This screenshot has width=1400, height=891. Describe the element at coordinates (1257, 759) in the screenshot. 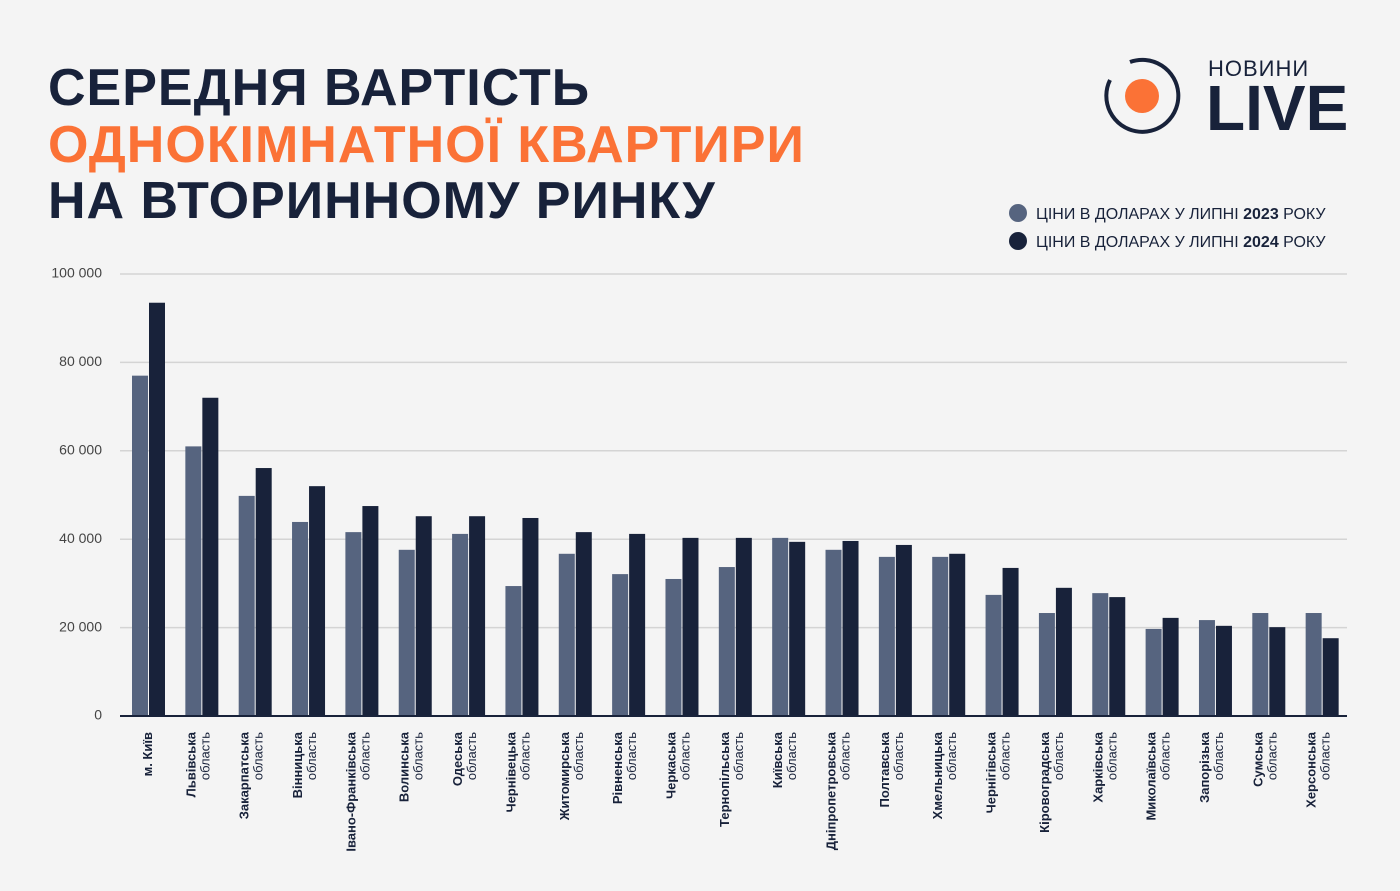

I see `x-tick-label: Сумська` at that location.